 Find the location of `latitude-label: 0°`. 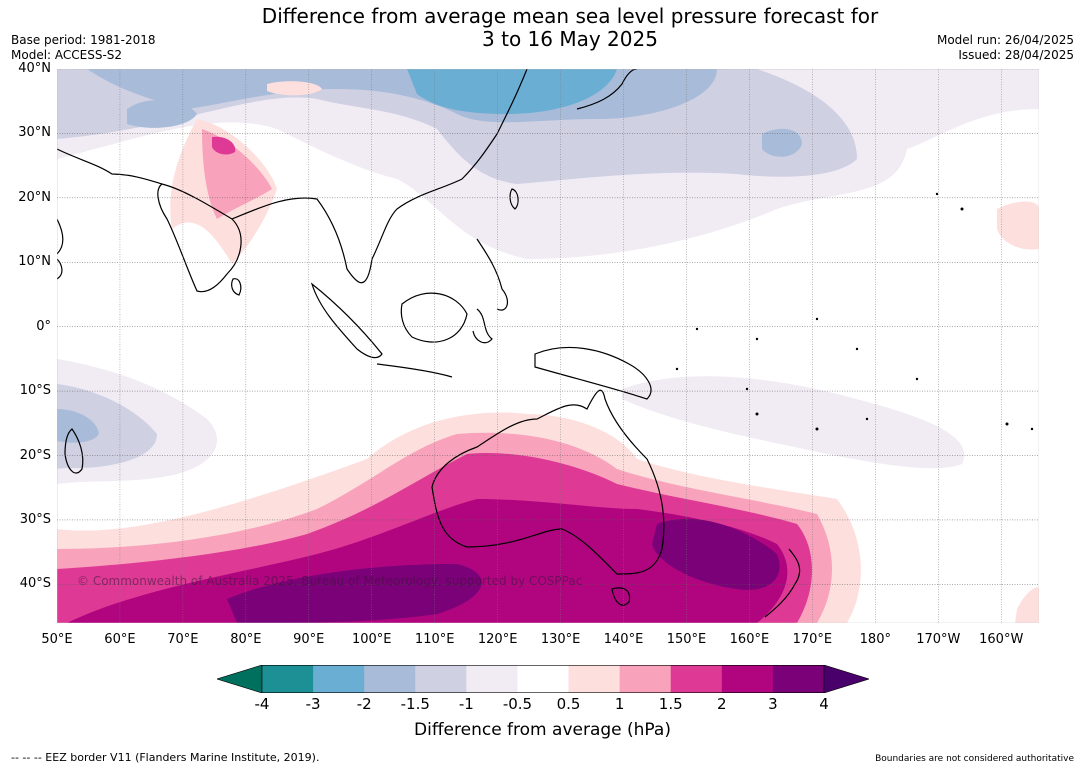

latitude-label: 0° is located at coordinates (43, 326).